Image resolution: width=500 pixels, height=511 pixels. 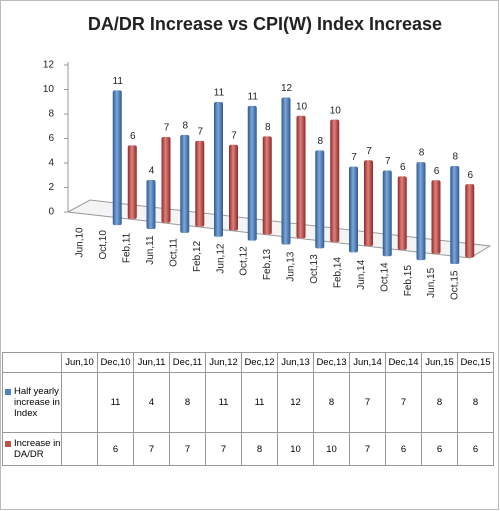 What do you see at coordinates (51, 212) in the screenshot?
I see `y-tick-label: 0` at bounding box center [51, 212].